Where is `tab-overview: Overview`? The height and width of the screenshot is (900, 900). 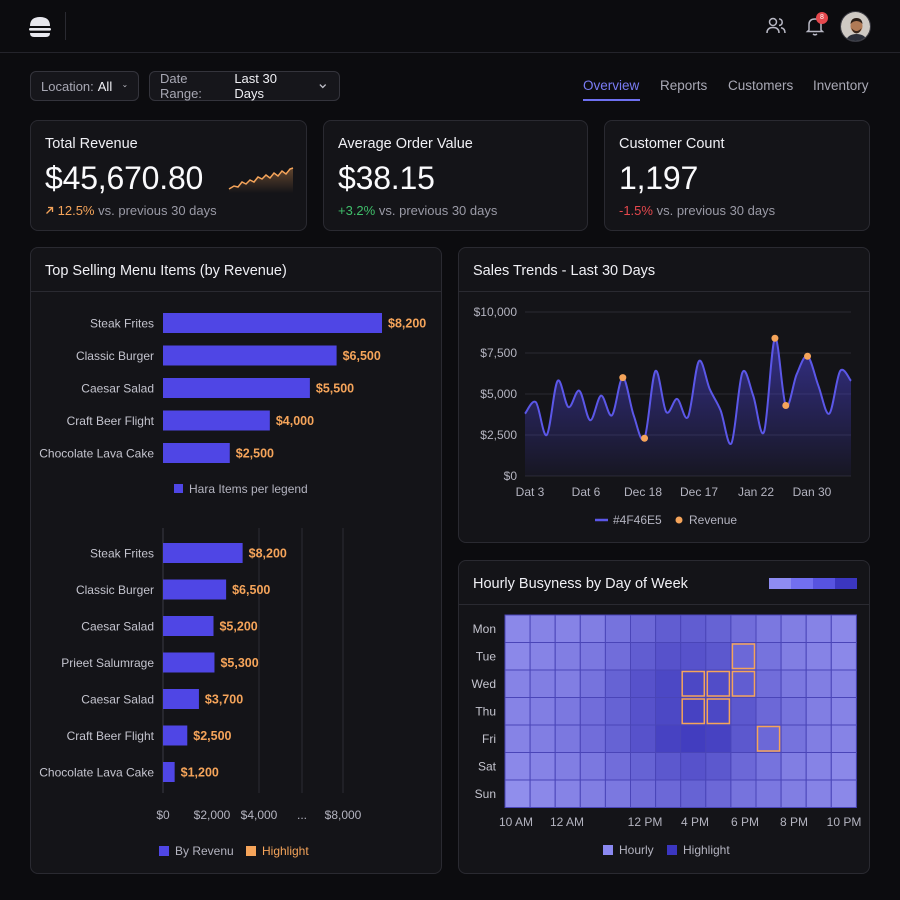
tab-overview: Overview is located at coordinates (611, 85).